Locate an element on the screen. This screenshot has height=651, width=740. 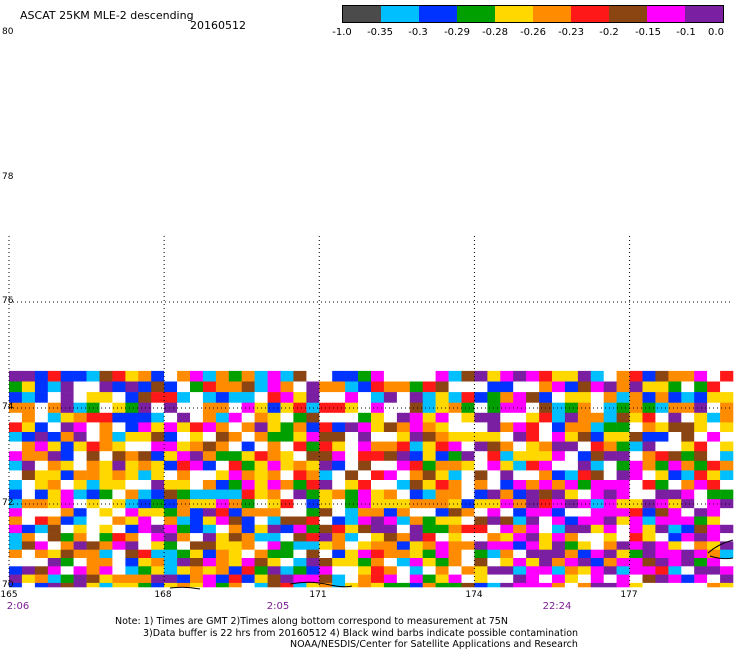
lon-label: 171 is located at coordinates (318, 595).